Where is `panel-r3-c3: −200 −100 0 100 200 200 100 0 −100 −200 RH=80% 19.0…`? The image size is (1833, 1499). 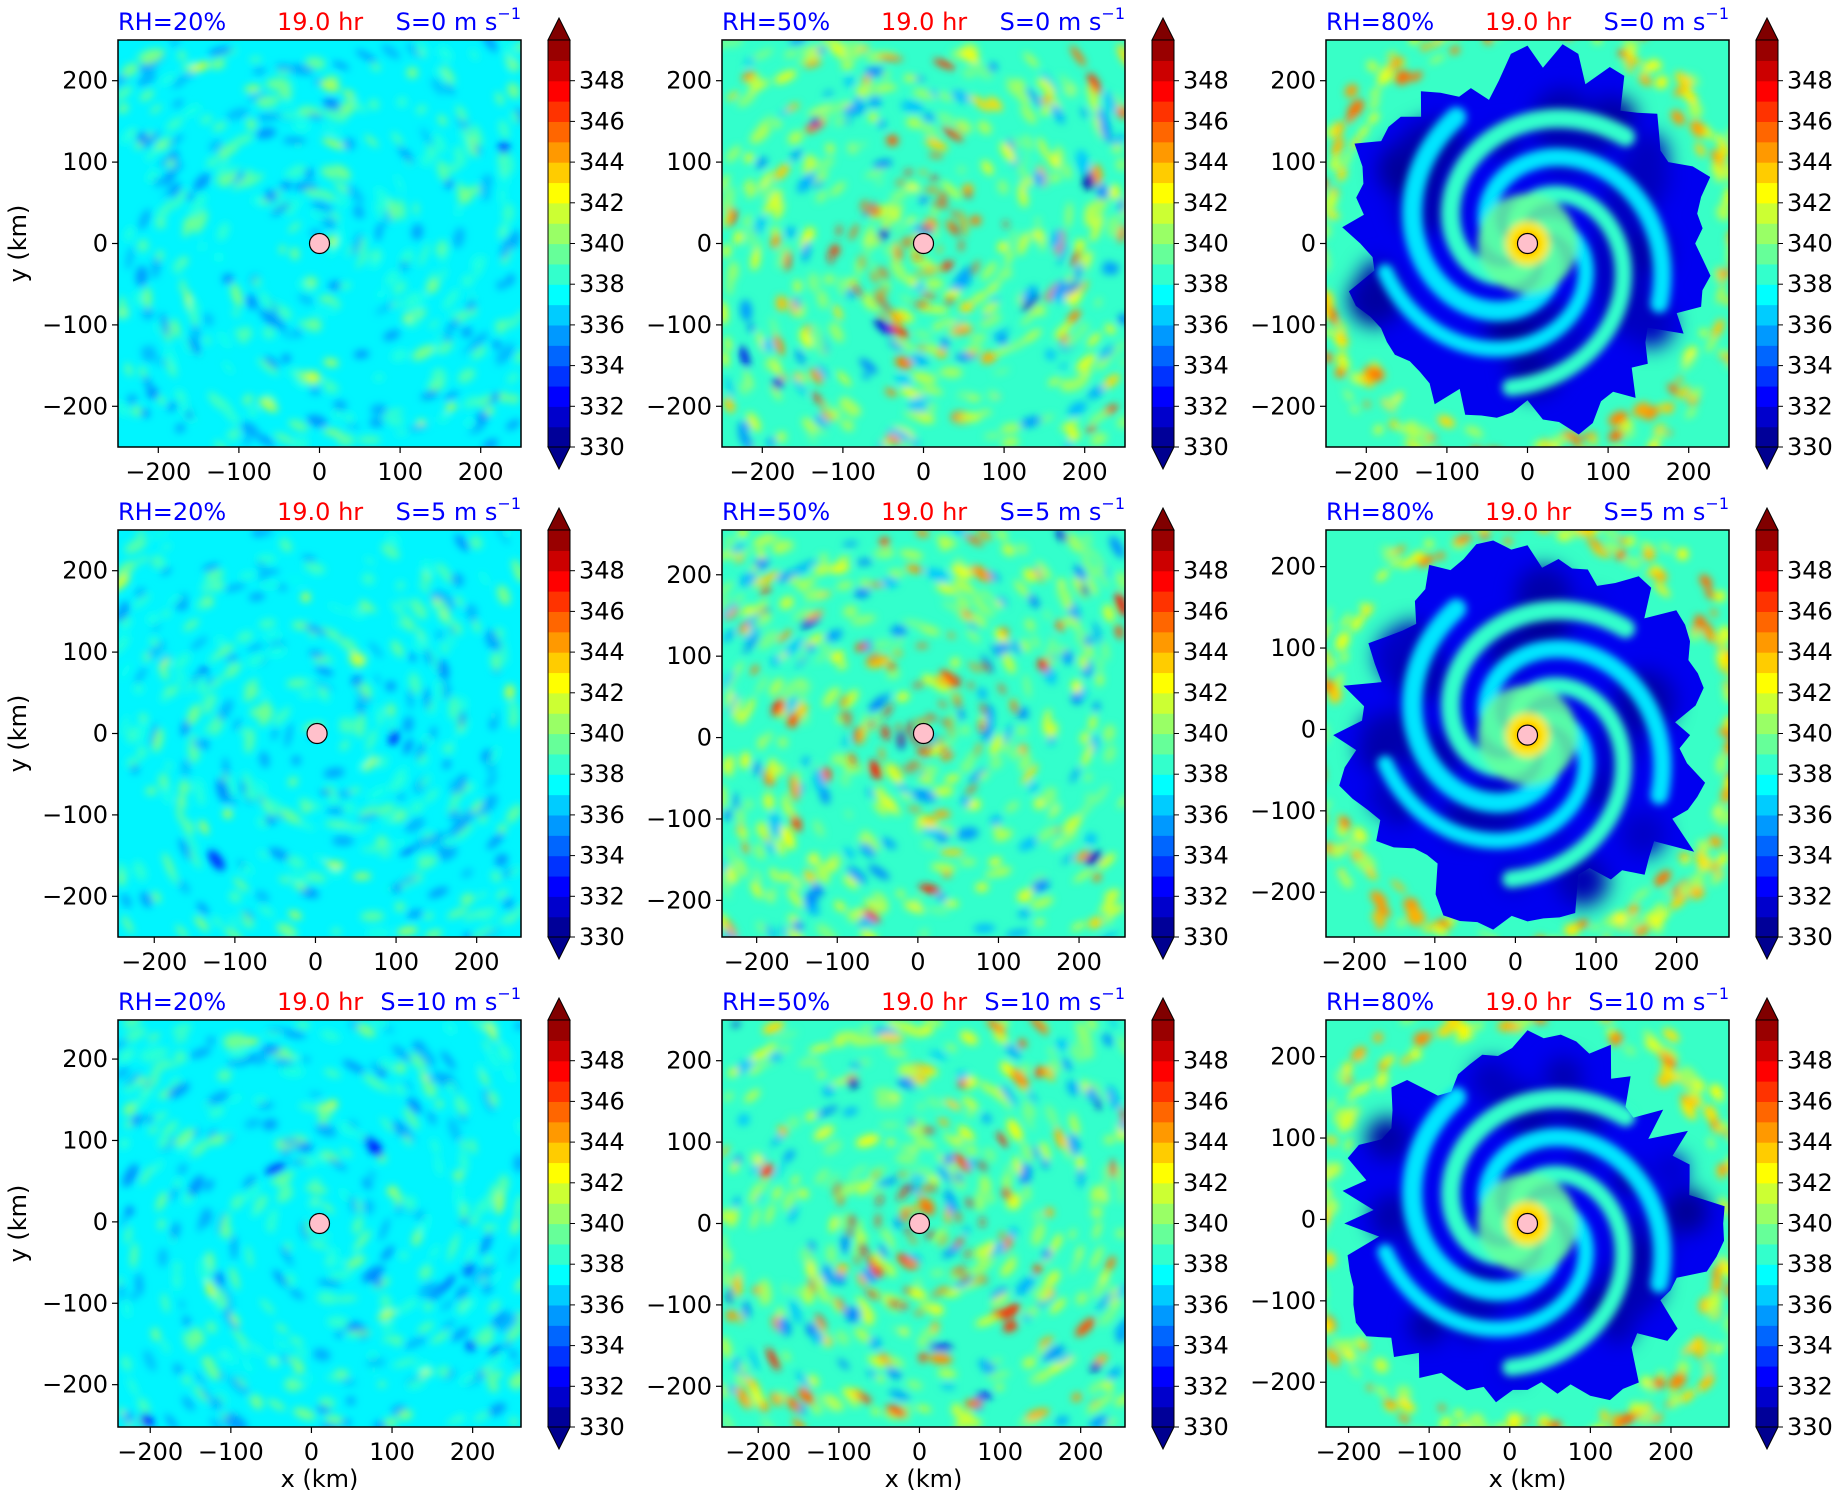 panel-r3-c3: −200 −100 0 100 200 200 100 0 −100 −200 RH=80% 19.0… is located at coordinates (1541, 1238).